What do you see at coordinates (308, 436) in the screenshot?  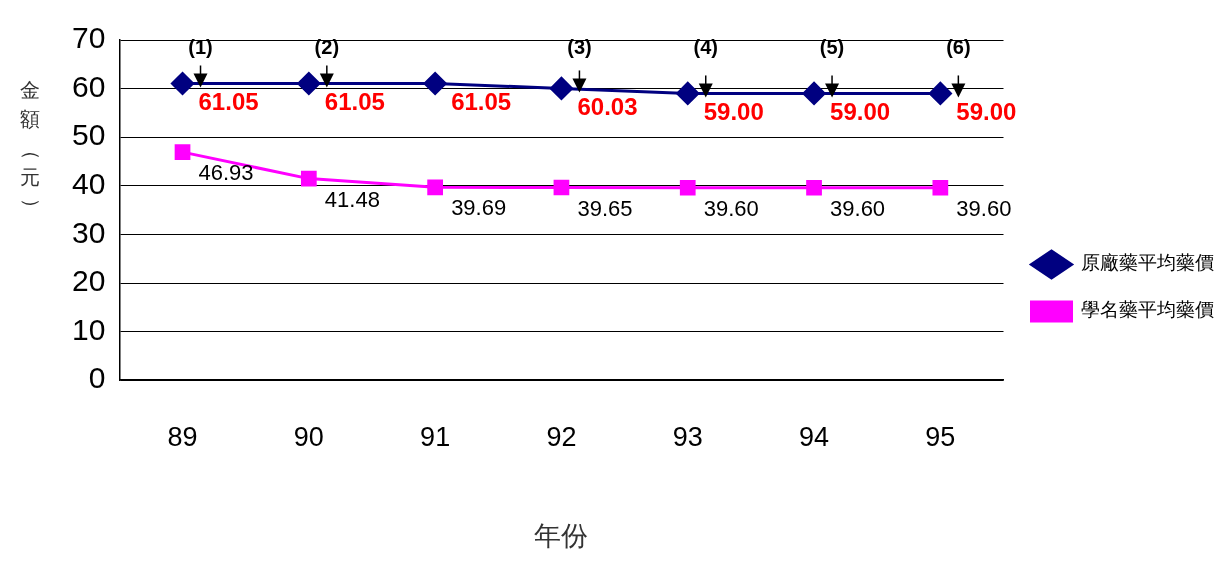 I see `x-tick-label: 90` at bounding box center [308, 436].